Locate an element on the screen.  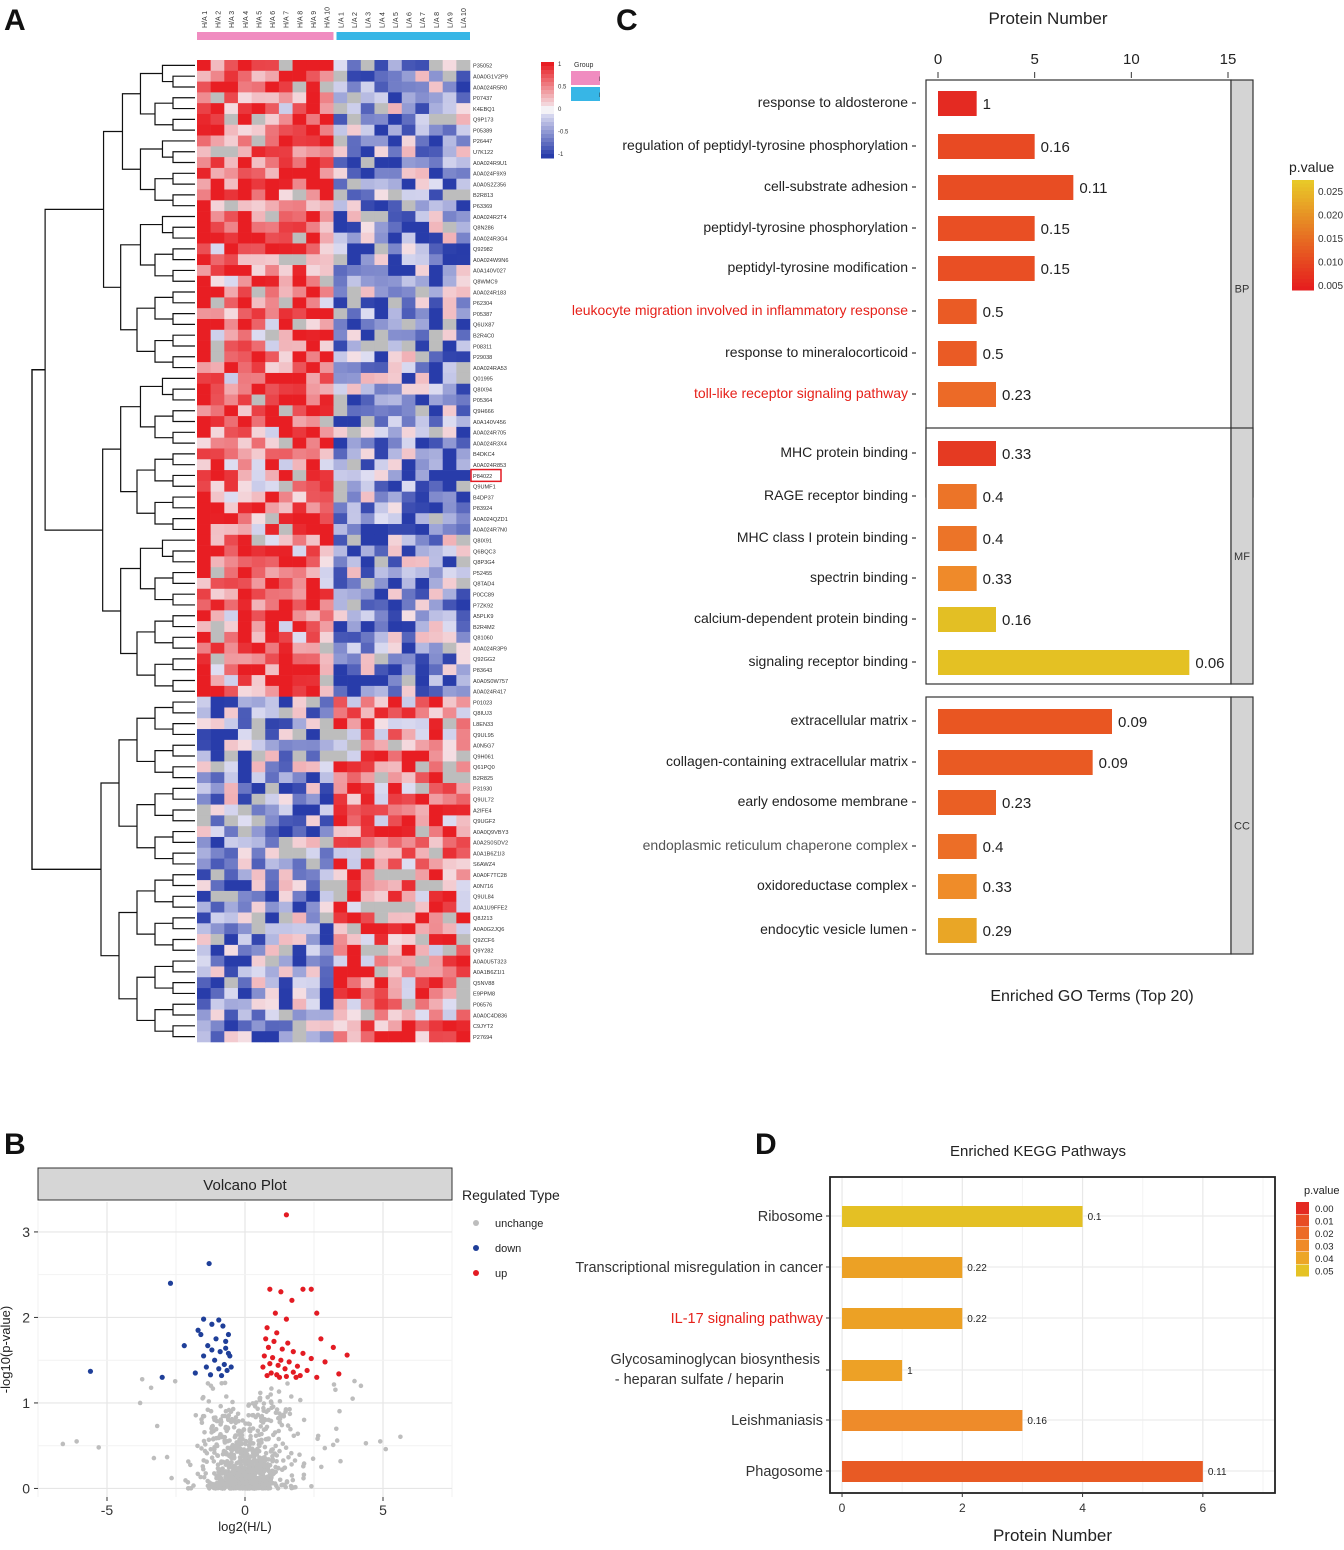
colorbar-step is located at coordinates (1303, 237).